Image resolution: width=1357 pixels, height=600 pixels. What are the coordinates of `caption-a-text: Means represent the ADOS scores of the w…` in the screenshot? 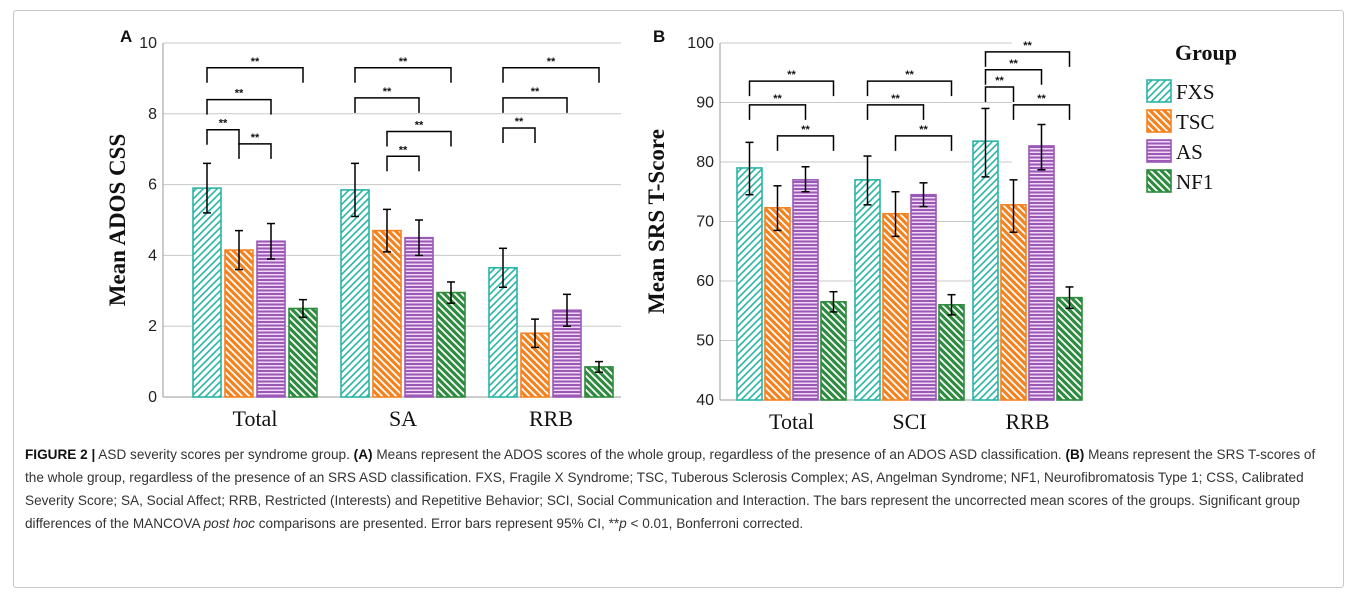 It's located at (719, 454).